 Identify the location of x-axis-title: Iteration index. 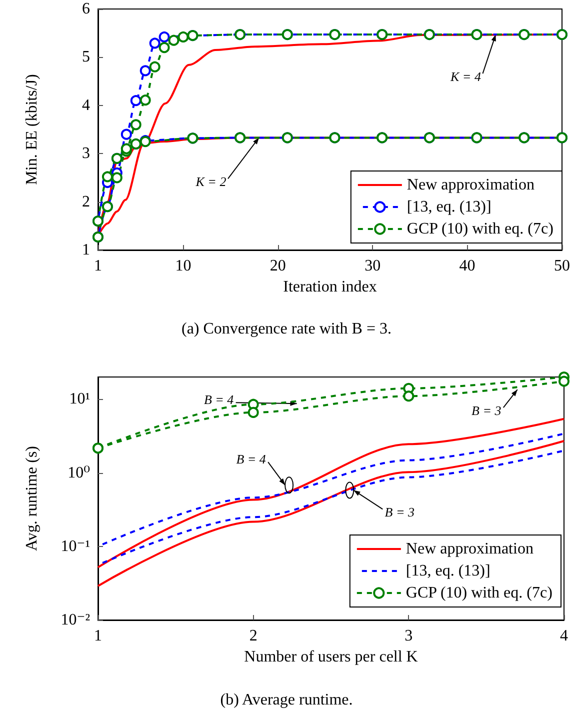
(330, 287).